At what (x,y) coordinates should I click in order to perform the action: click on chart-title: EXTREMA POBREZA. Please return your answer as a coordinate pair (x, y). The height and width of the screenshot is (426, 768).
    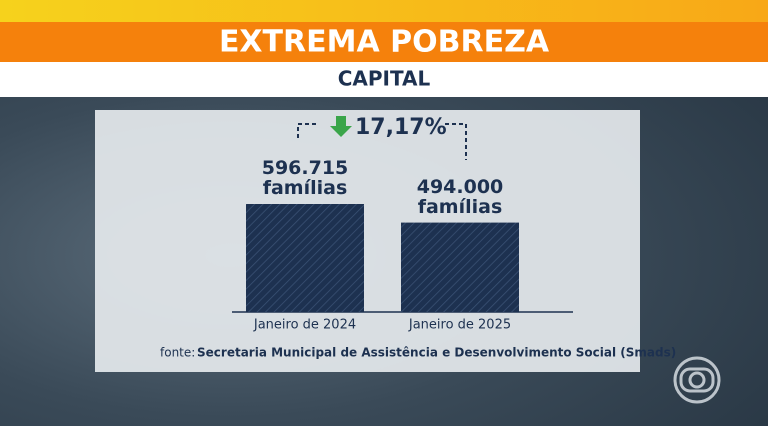
    Looking at the image, I should click on (384, 42).